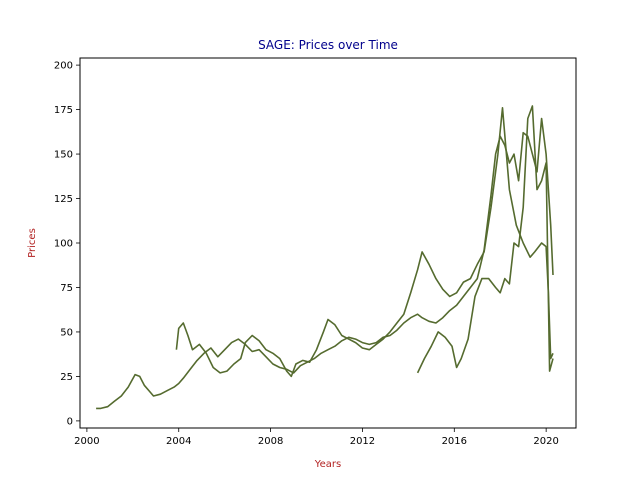  I want to click on x-tick-label: 2020, so click(545, 441).